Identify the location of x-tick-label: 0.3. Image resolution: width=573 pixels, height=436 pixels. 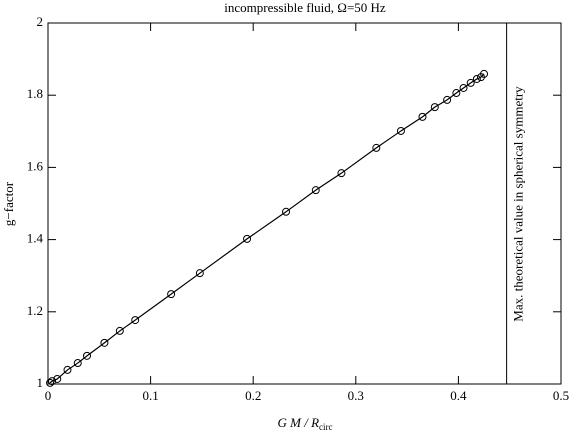
(356, 395).